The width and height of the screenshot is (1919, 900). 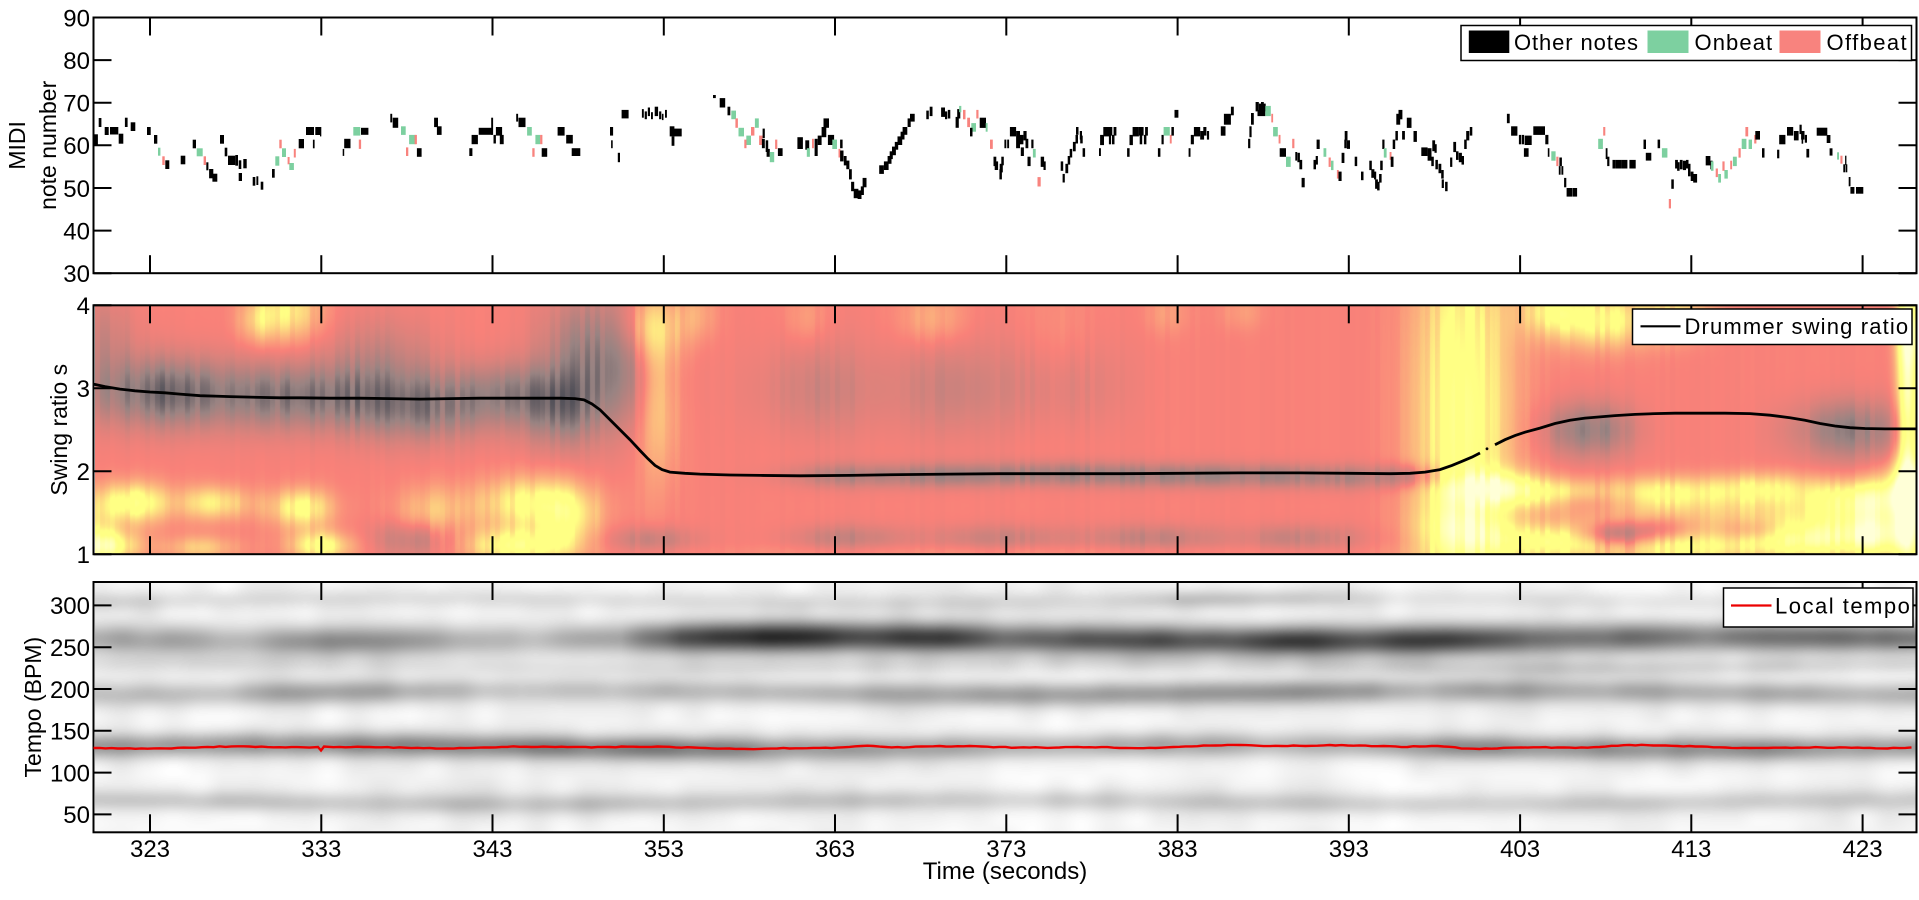 What do you see at coordinates (76, 231) in the screenshot?
I see `svg-text: 40` at bounding box center [76, 231].